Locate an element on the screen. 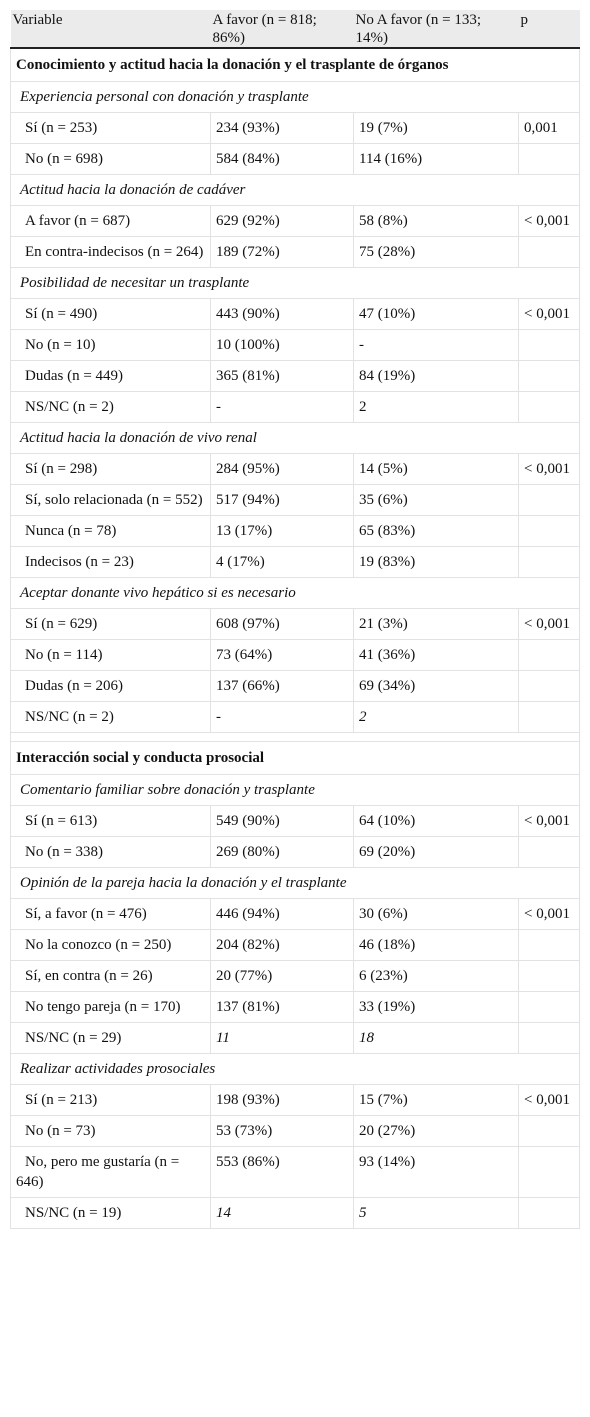 The image size is (590, 1417). data-row: Sí (n = 253) 234 (93%) 19 (7%) 0,001 is located at coordinates (295, 128).